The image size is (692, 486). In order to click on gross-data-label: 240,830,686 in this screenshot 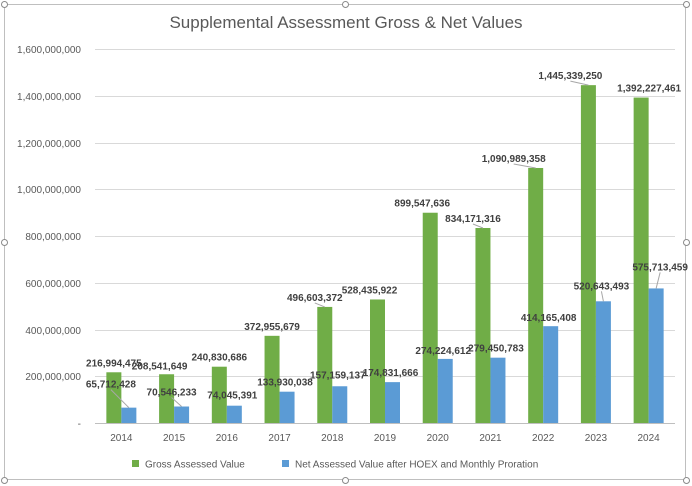, I will do `click(220, 358)`.